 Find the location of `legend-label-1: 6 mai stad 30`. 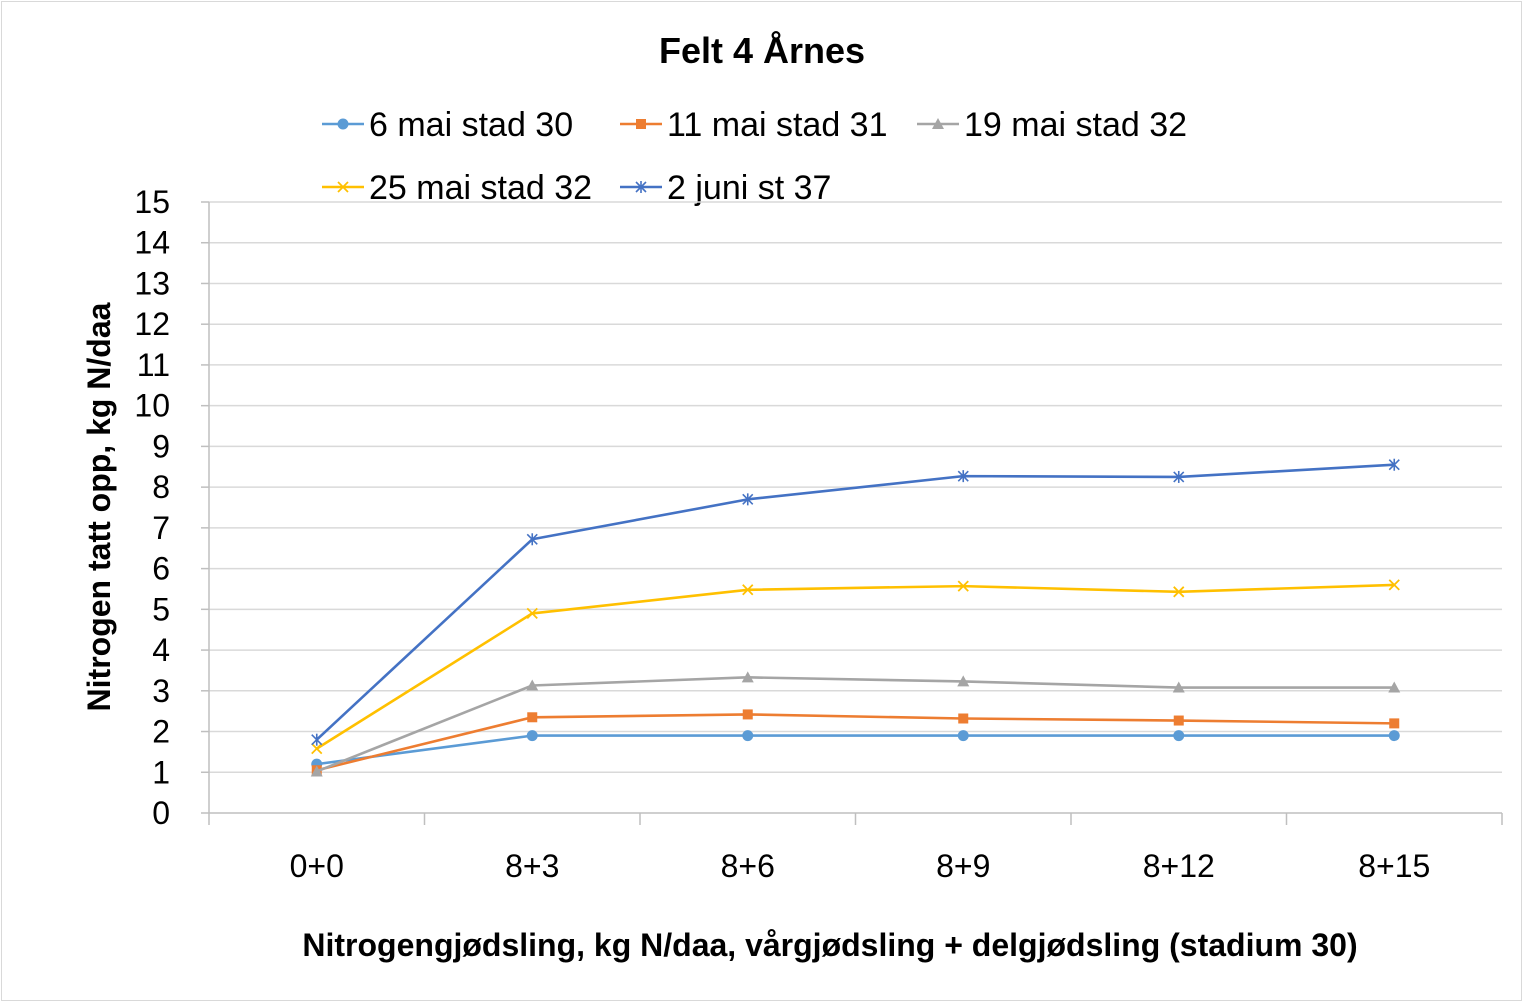

legend-label-1: 6 mai stad 30 is located at coordinates (471, 125).